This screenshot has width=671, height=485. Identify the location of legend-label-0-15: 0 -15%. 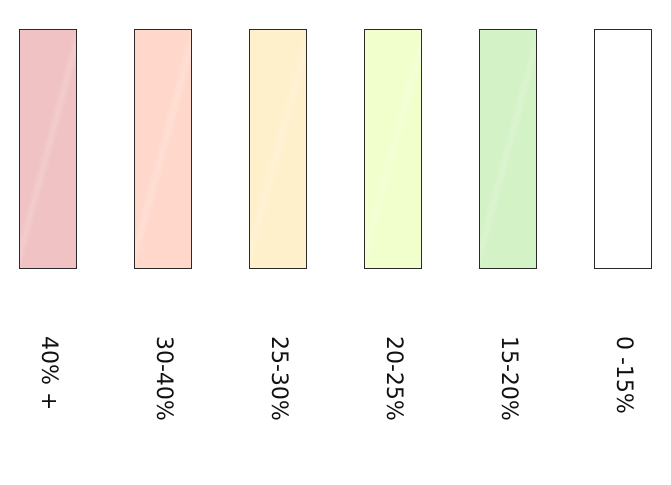
(623, 375).